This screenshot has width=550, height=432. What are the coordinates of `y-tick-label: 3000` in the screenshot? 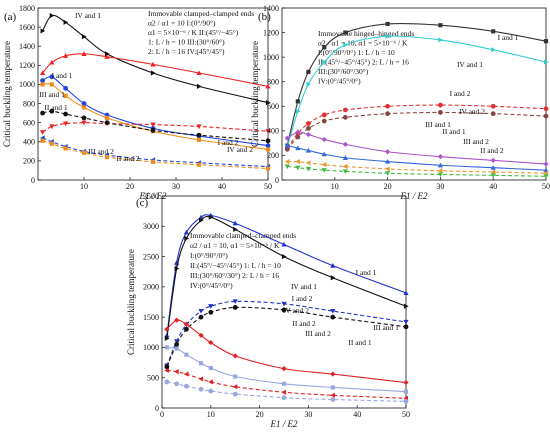 It's located at (151, 226).